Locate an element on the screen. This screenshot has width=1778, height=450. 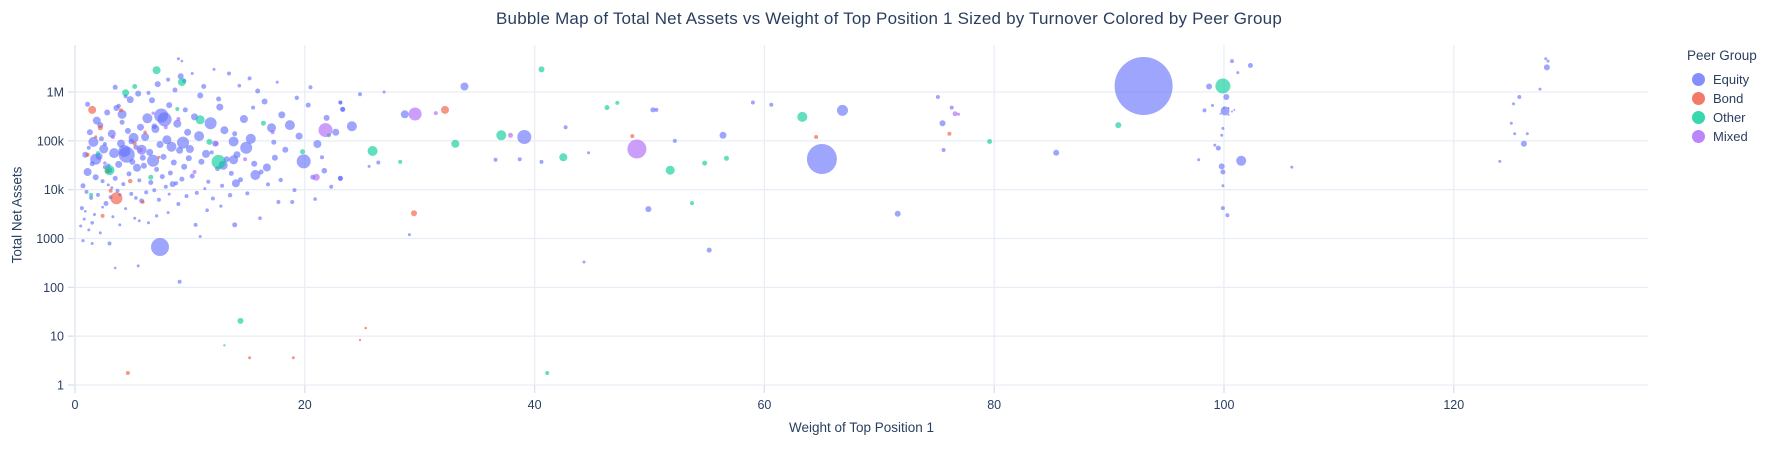
legend-item-equity: Equity is located at coordinates (1722, 79).